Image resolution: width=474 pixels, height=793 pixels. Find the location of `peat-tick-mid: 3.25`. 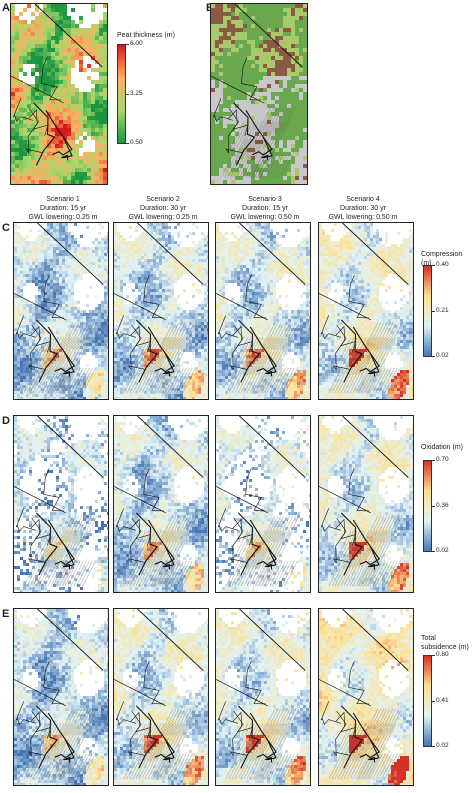

peat-tick-mid: 3.25 is located at coordinates (136, 93).